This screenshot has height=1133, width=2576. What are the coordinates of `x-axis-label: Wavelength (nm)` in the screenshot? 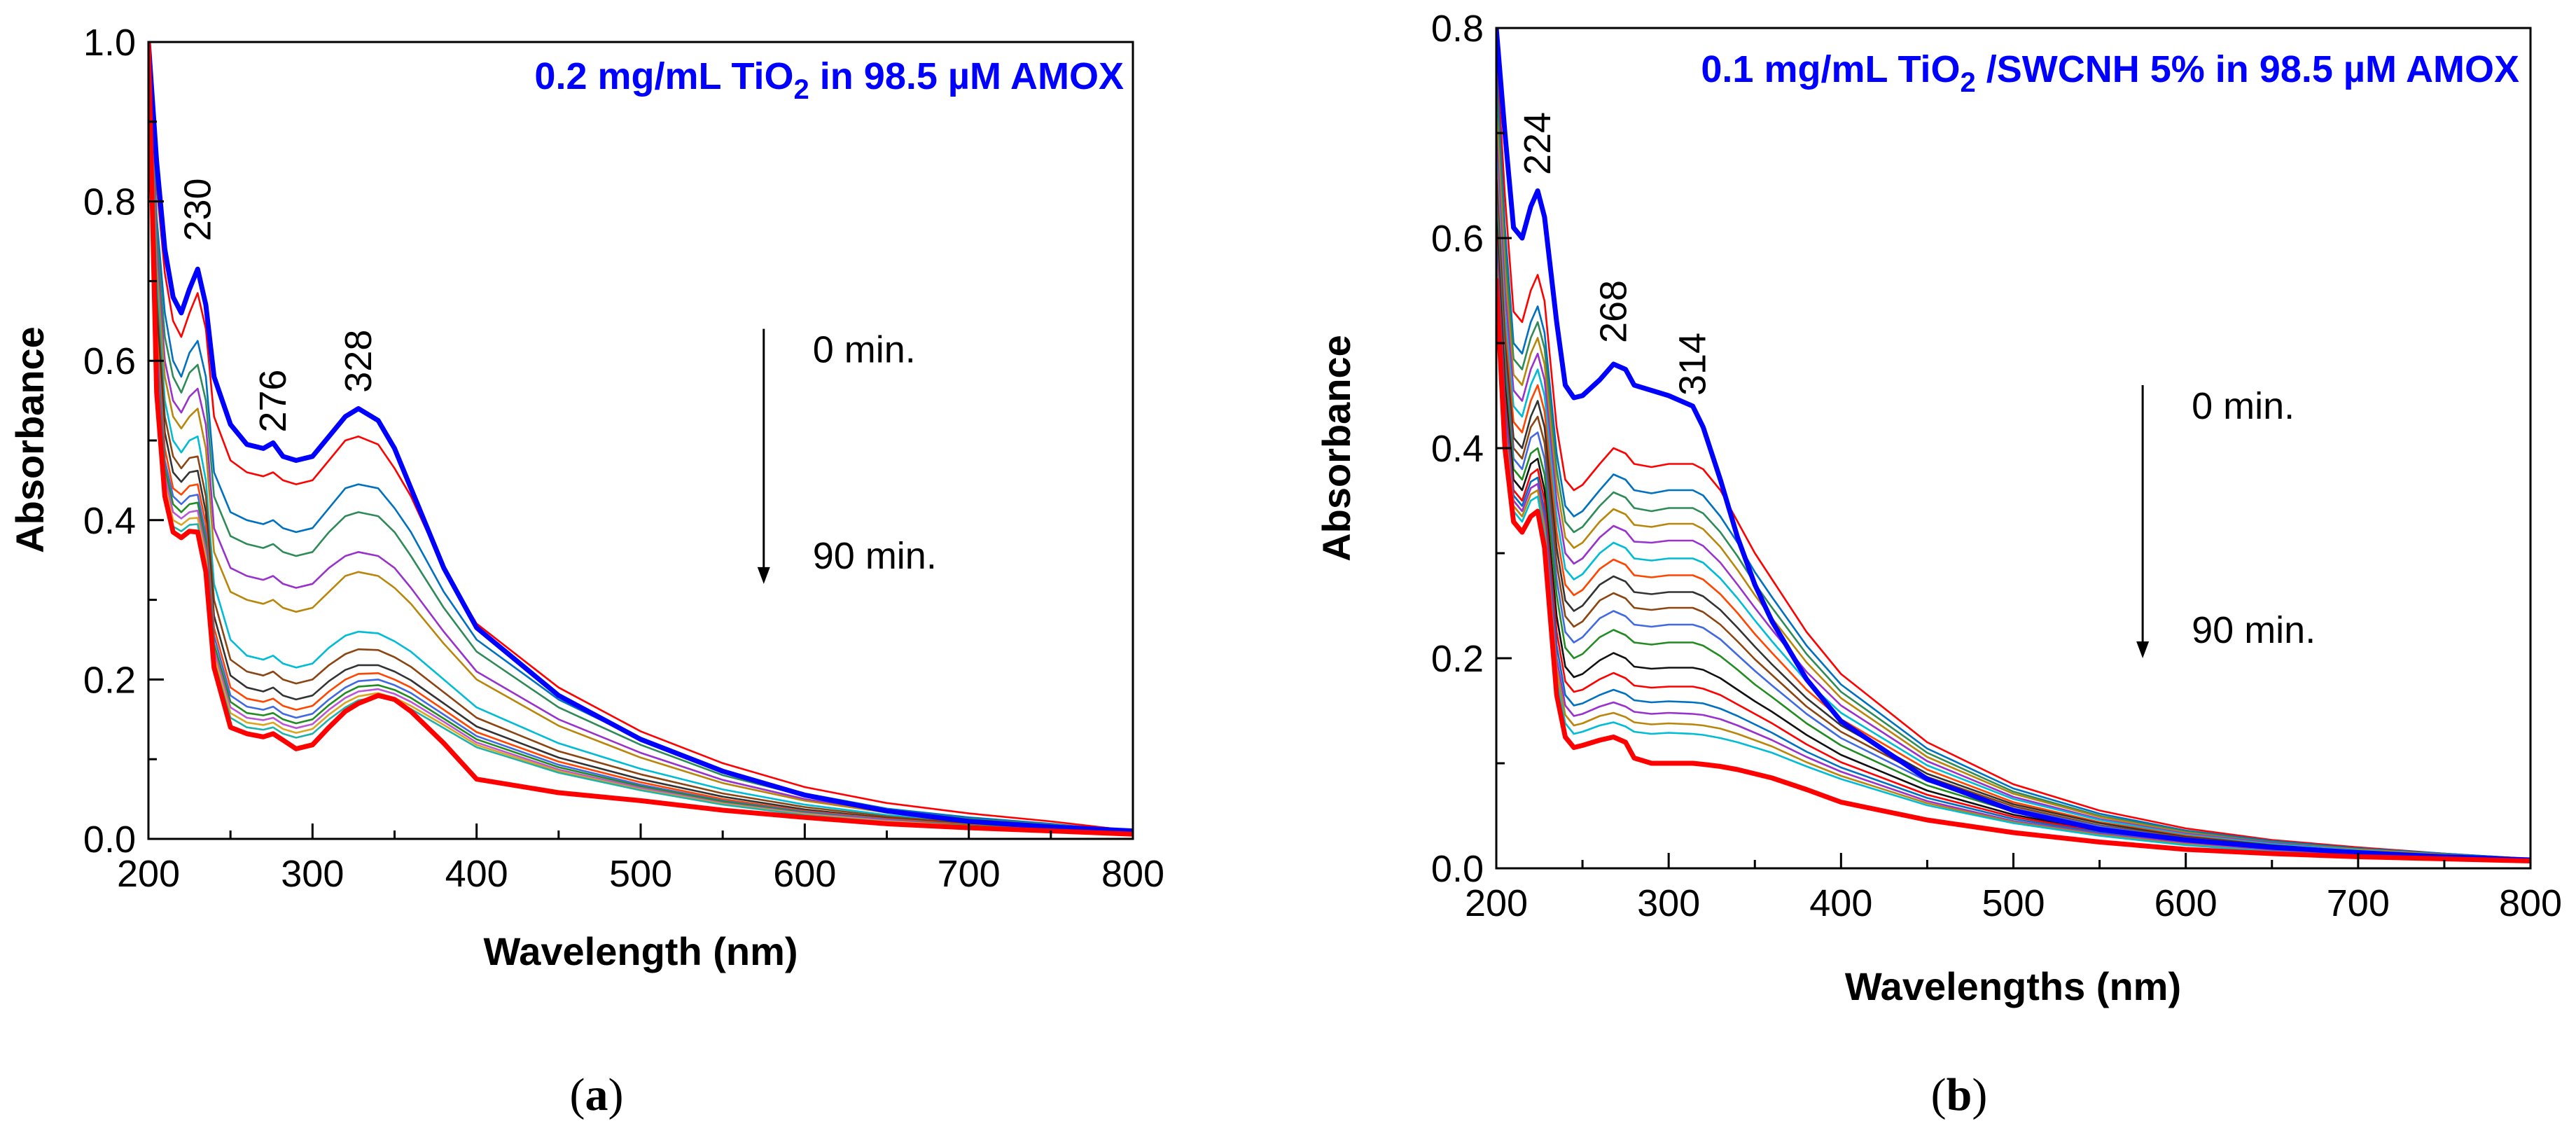 It's located at (640, 951).